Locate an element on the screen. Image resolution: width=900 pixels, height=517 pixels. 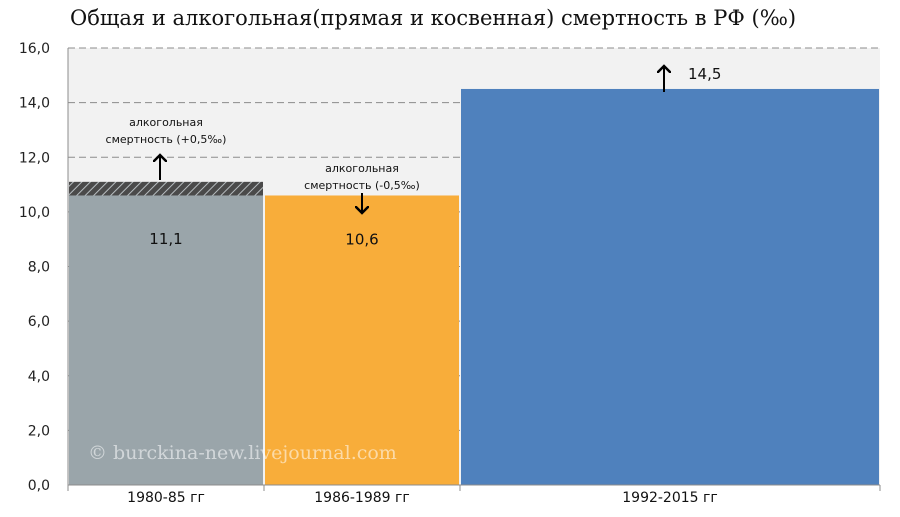
y-tick-label: 10,0 is located at coordinates (34, 213).